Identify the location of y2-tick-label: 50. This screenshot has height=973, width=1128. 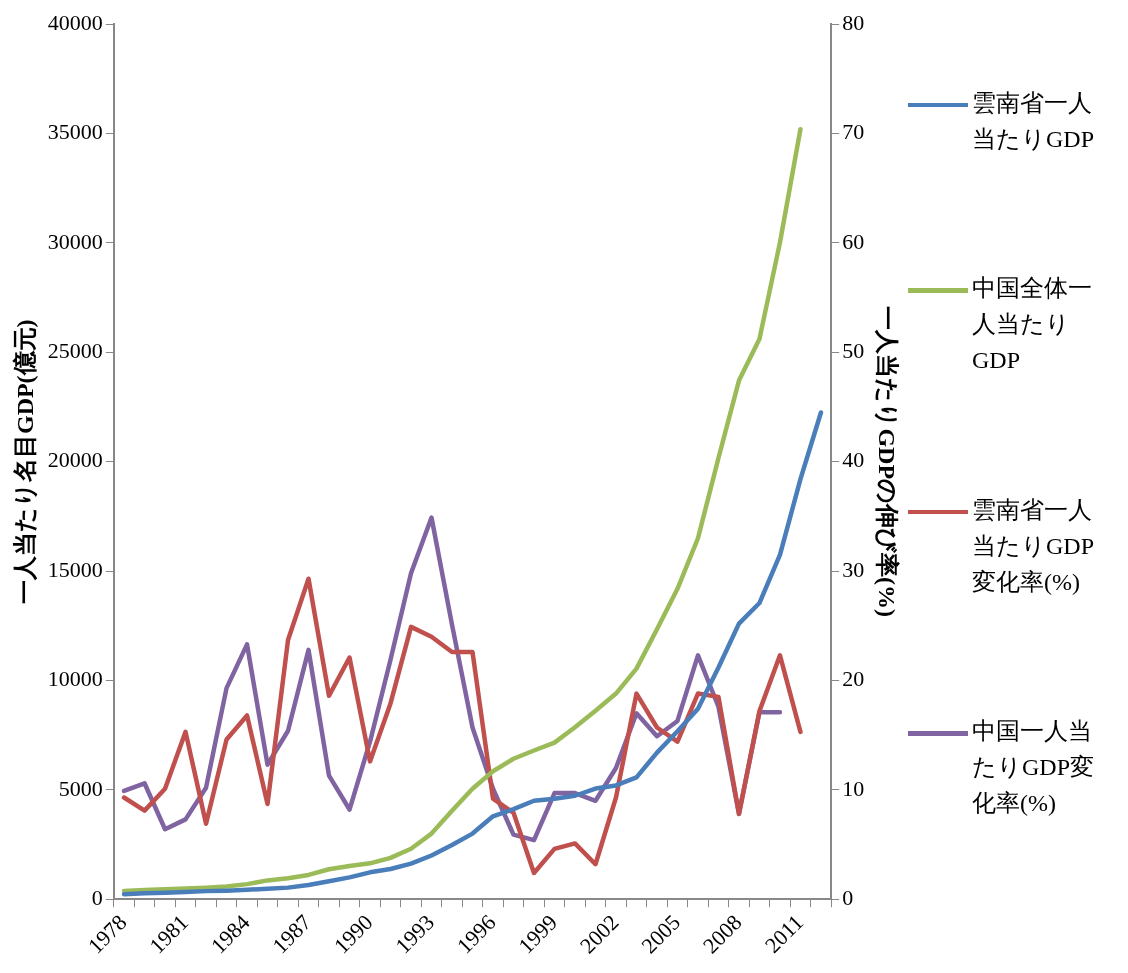
(853, 351).